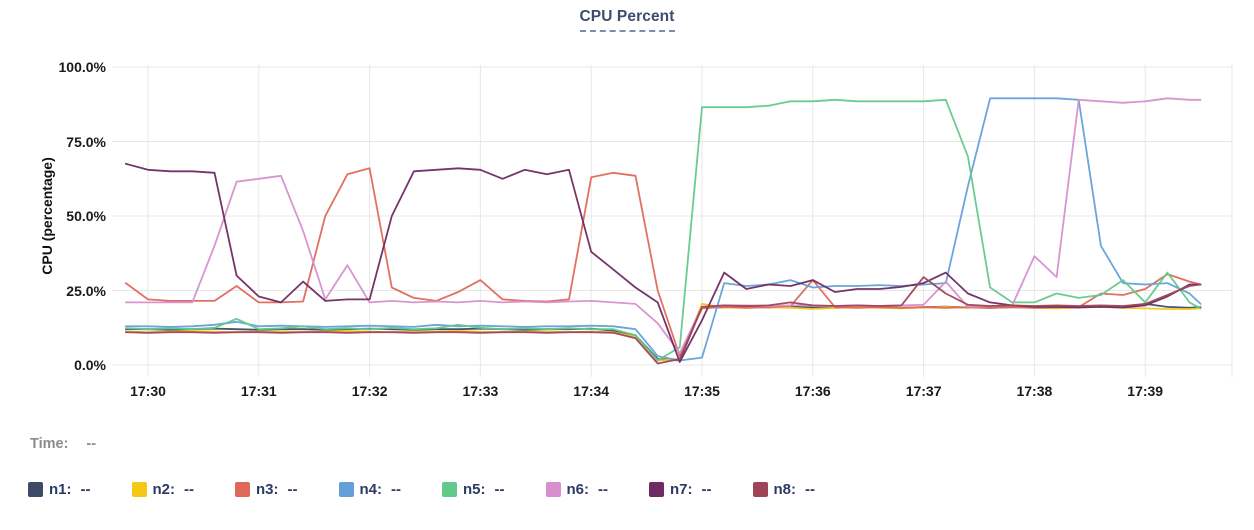 This screenshot has height=530, width=1254. I want to click on legend-label-n2: n2:, so click(164, 489).